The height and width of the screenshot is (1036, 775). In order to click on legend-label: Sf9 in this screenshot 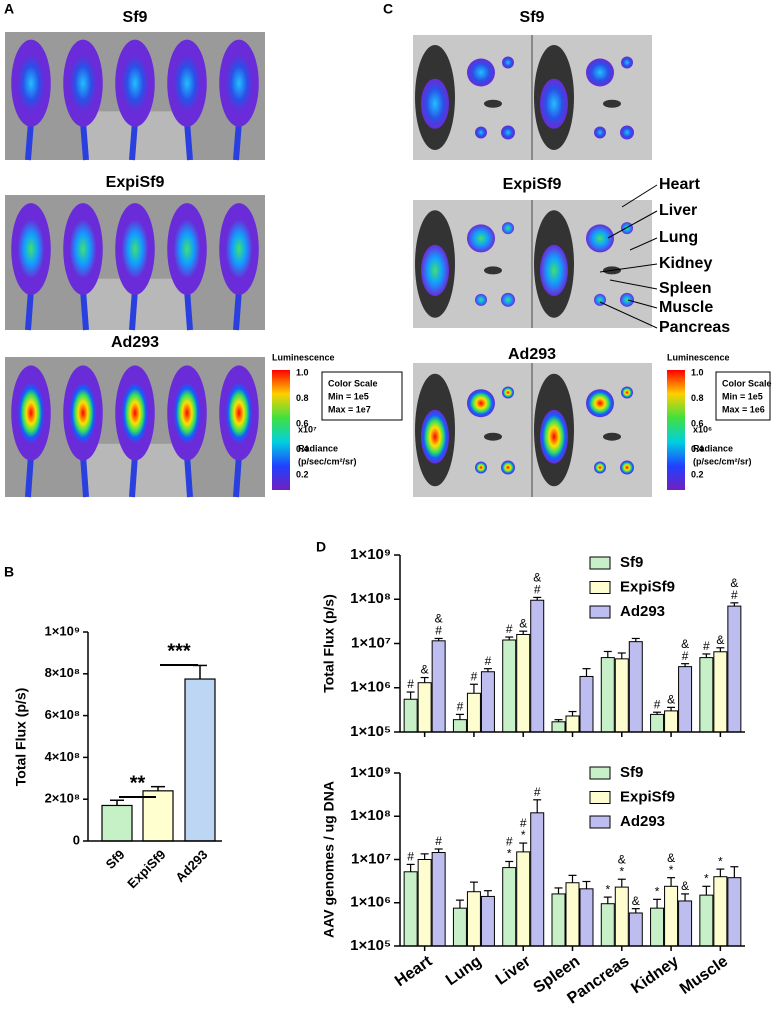, I will do `click(631, 562)`.